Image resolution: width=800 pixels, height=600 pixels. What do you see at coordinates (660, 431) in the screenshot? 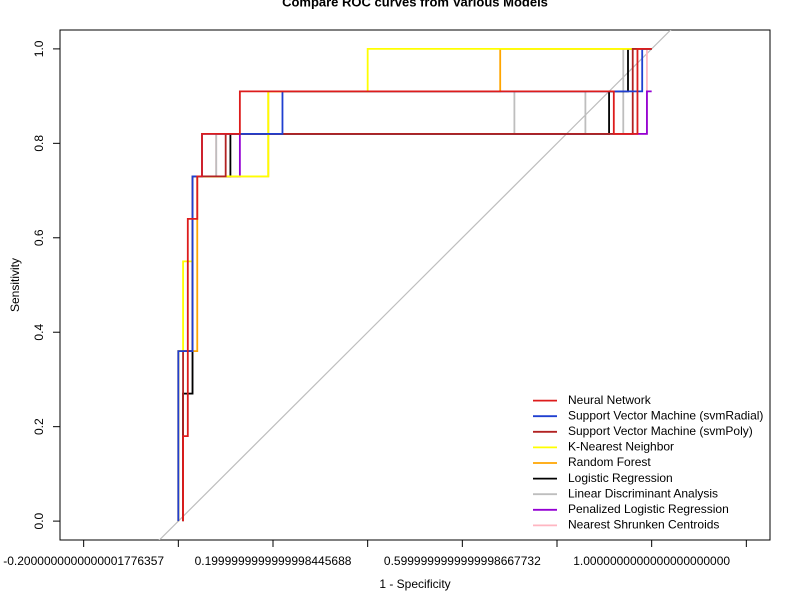
I see `legend-label: Support Vector Machine (svmPoly)` at bounding box center [660, 431].